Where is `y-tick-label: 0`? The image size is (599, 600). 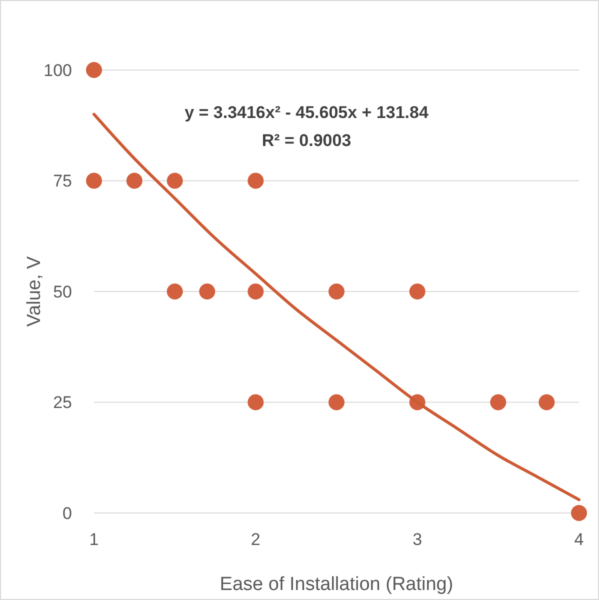 y-tick-label: 0 is located at coordinates (67, 513).